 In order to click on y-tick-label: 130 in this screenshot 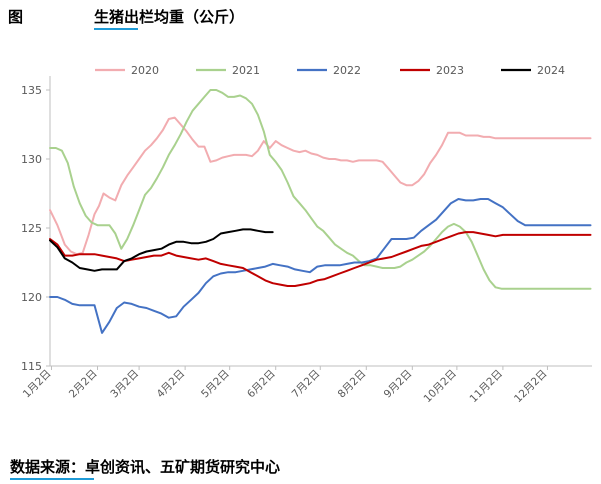, I will do `click(31, 159)`.